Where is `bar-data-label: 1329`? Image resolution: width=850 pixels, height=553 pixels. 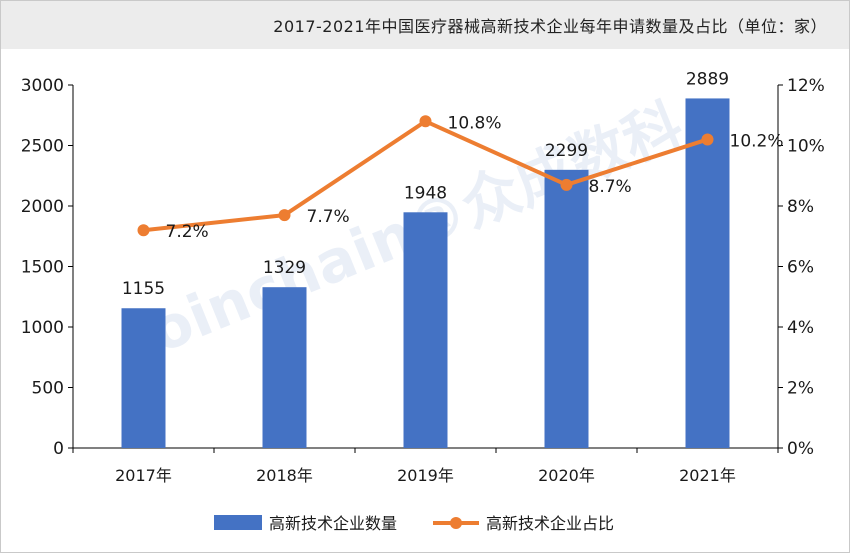 bar-data-label: 1329 is located at coordinates (284, 268).